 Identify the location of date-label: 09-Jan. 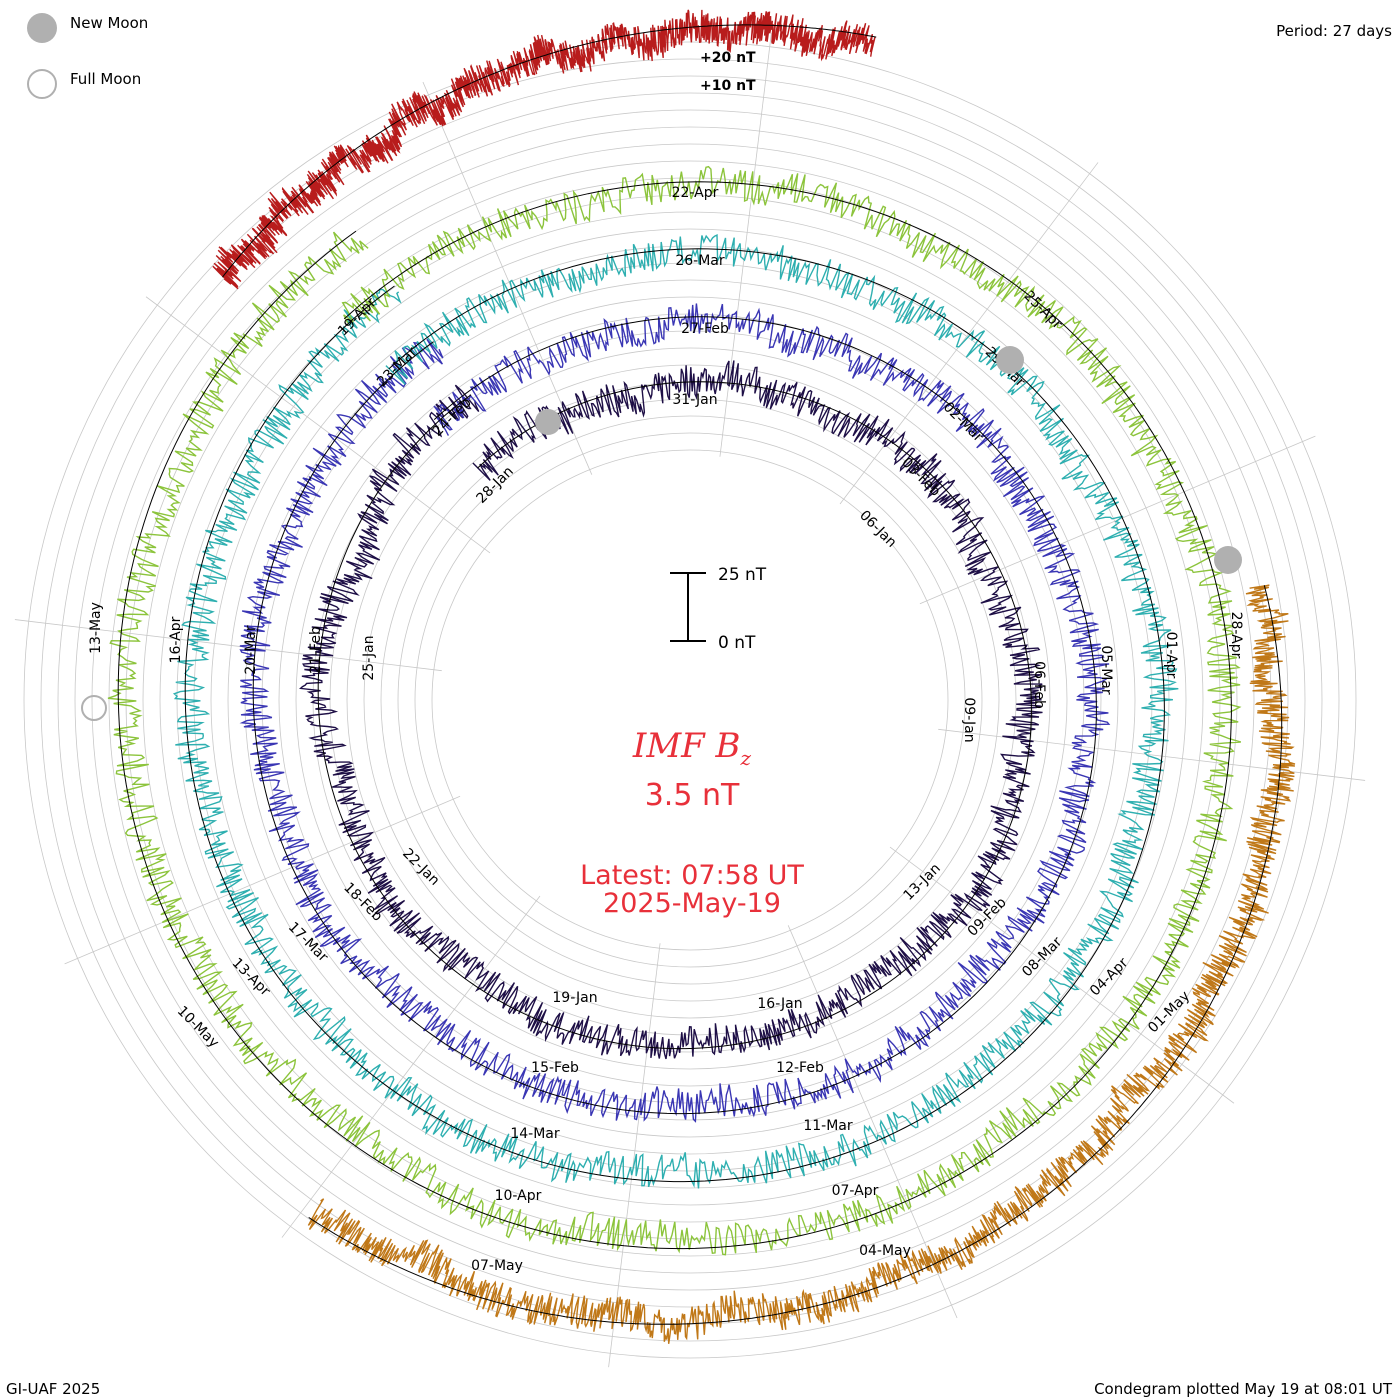
(969, 719).